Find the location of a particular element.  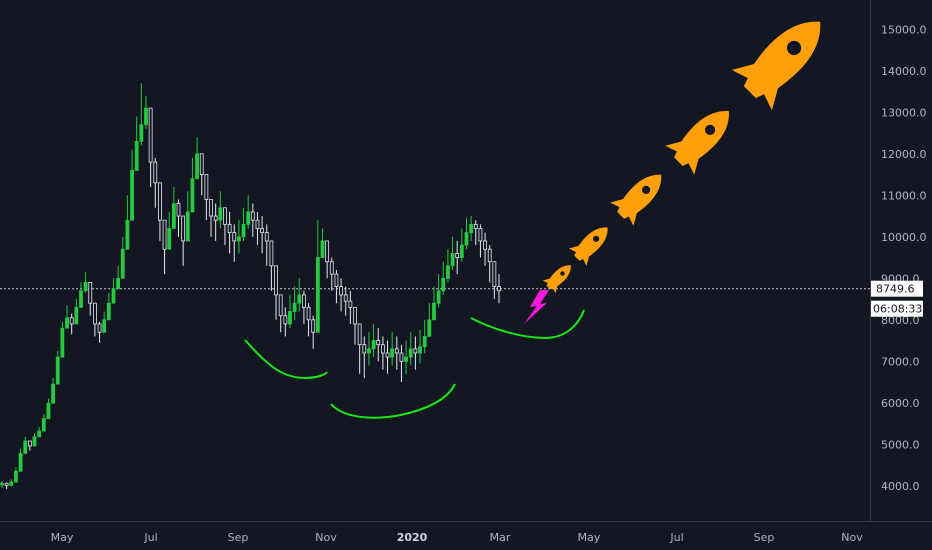

y-tick-label: 12000.0 is located at coordinates (904, 154).